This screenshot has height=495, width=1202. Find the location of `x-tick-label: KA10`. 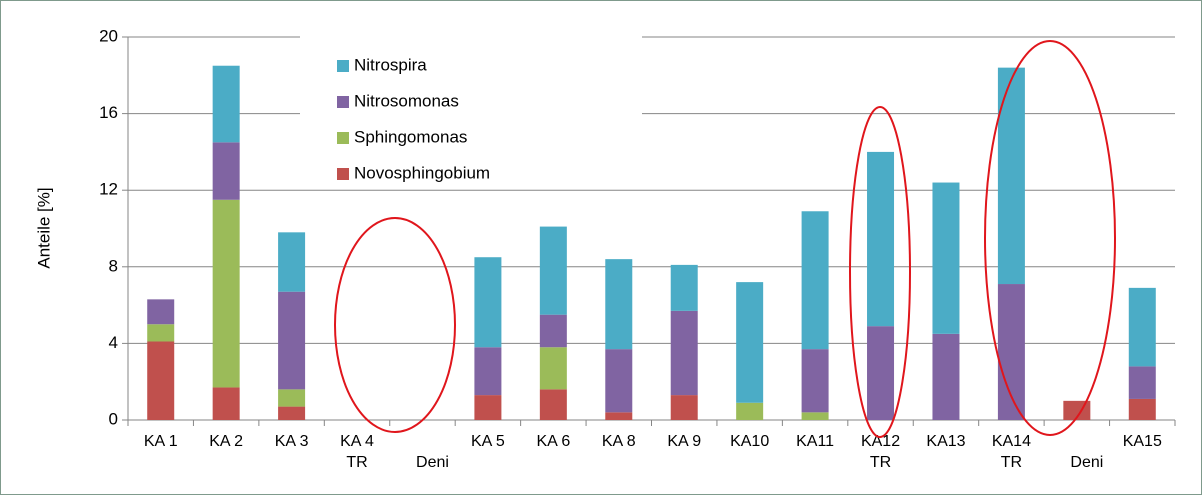

x-tick-label: KA10 is located at coordinates (749, 441).